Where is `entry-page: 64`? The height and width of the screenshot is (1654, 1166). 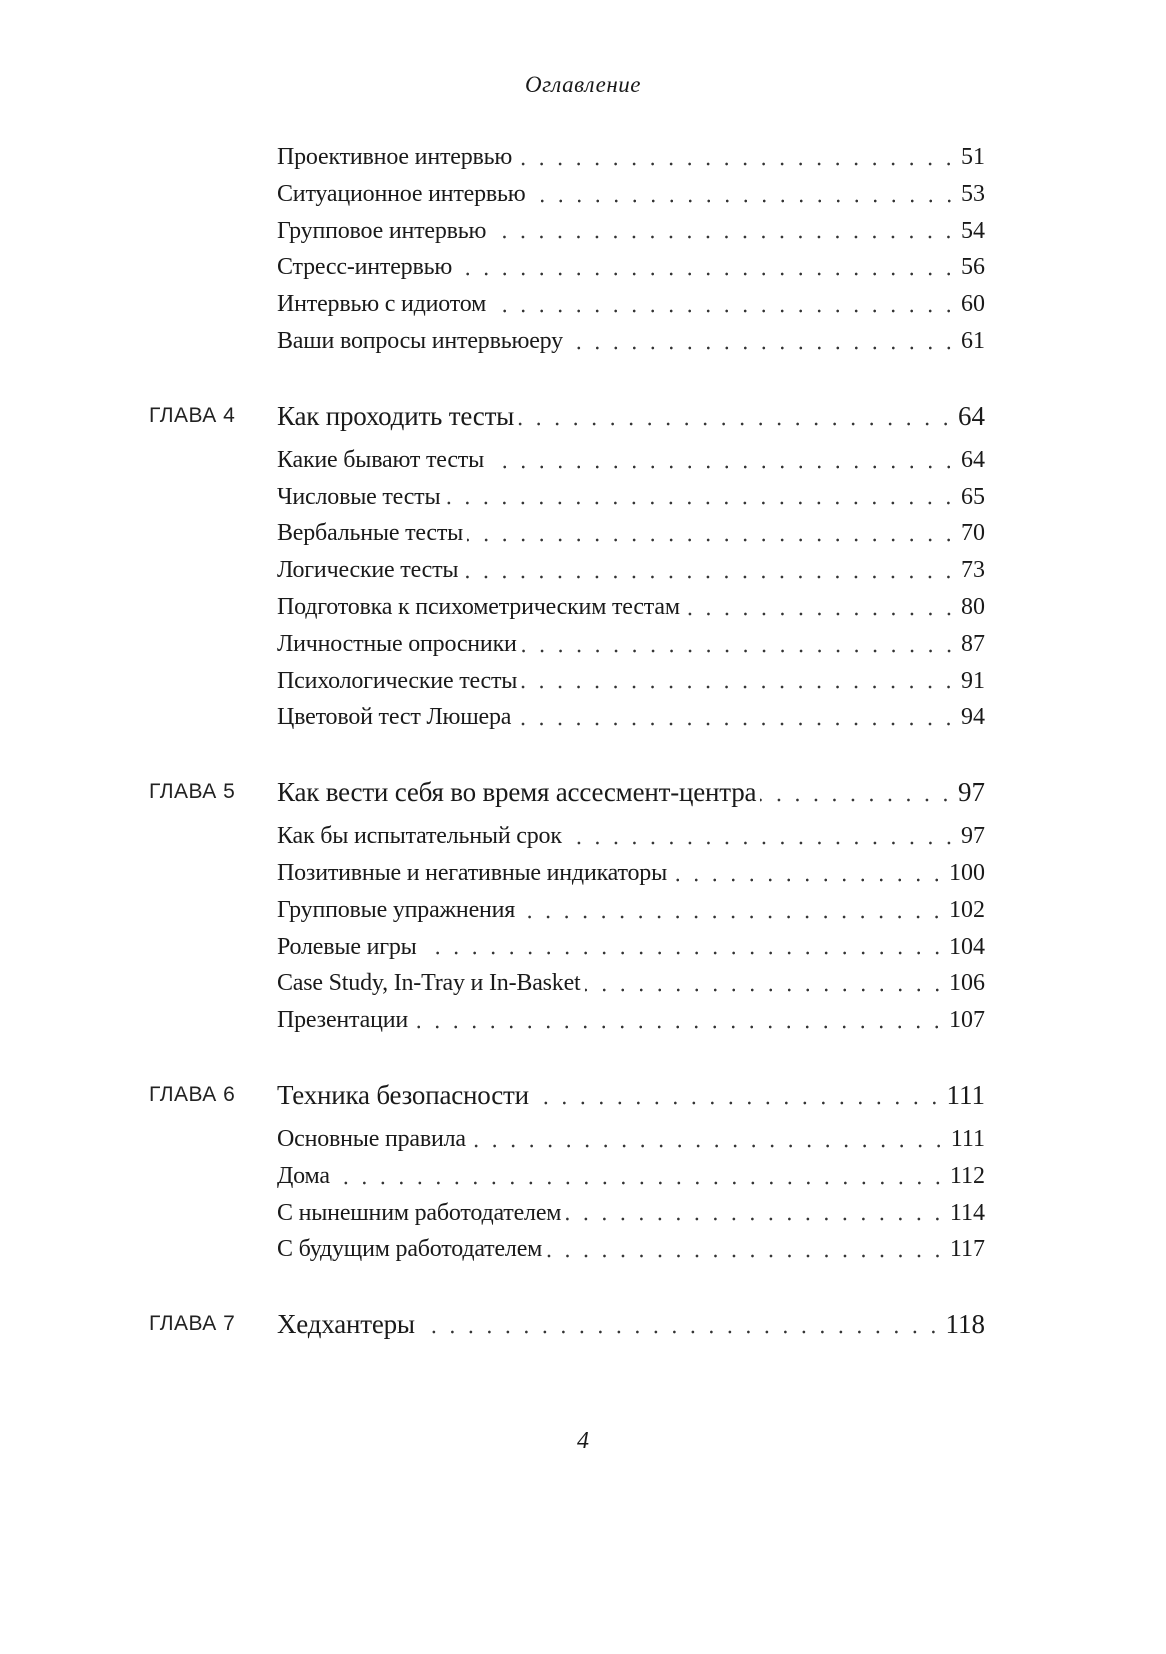 entry-page: 64 is located at coordinates (973, 459).